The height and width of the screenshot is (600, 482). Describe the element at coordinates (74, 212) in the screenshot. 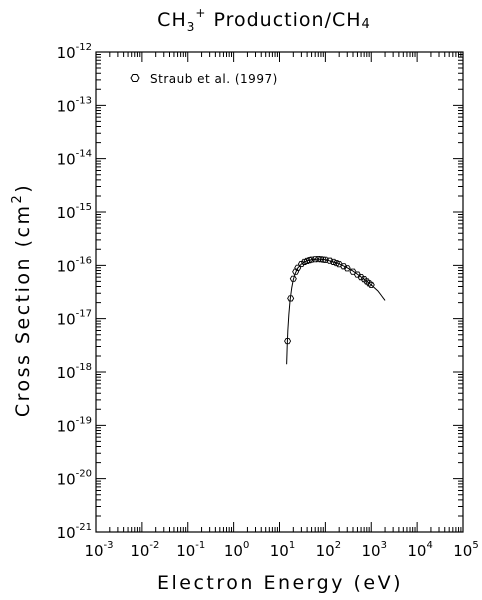

I see `y-tick-label: 10-15` at that location.